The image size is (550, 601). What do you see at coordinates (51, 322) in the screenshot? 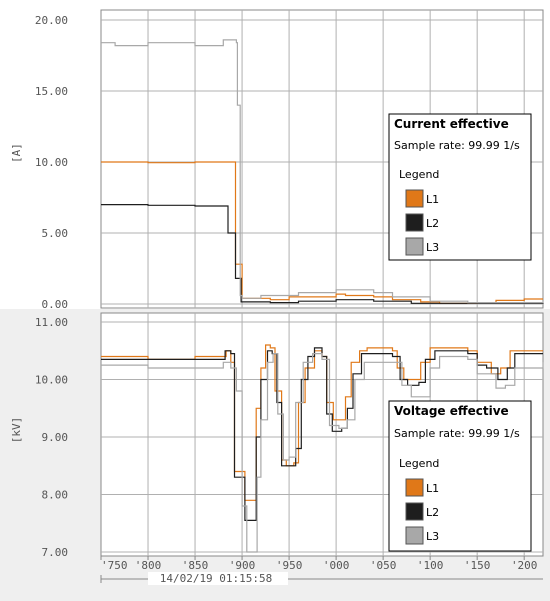
I see `voltage-y-tick-label: 11.00` at bounding box center [51, 322].